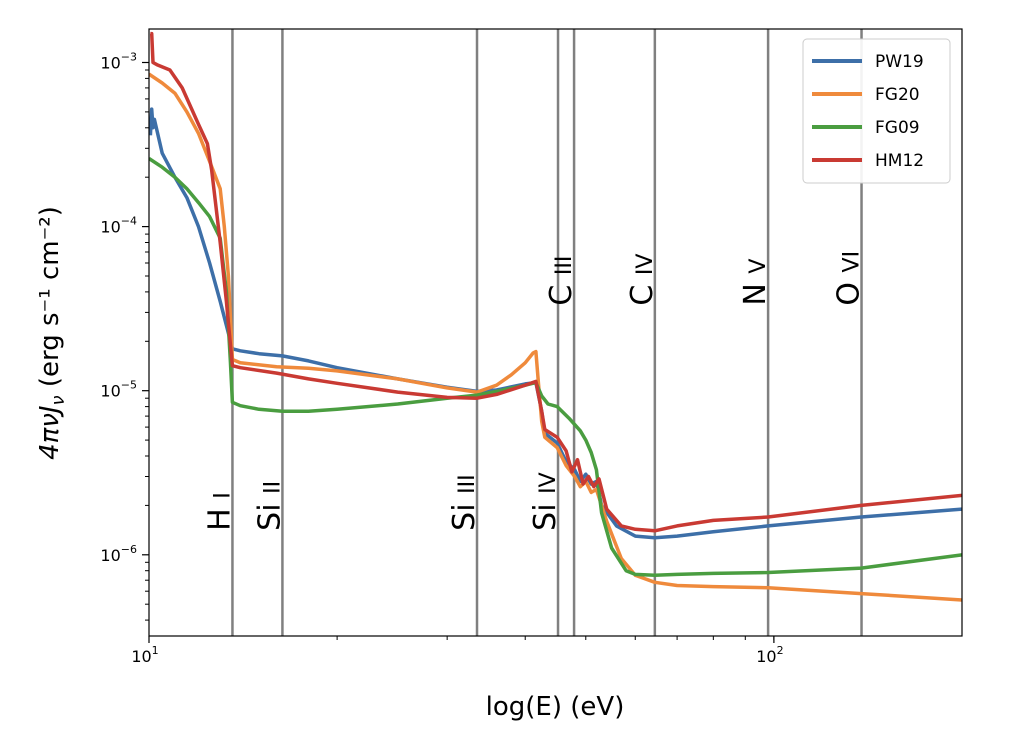 The image size is (1024, 748). Describe the element at coordinates (769, 655) in the screenshot. I see `x-tick-label: 10²` at that location.